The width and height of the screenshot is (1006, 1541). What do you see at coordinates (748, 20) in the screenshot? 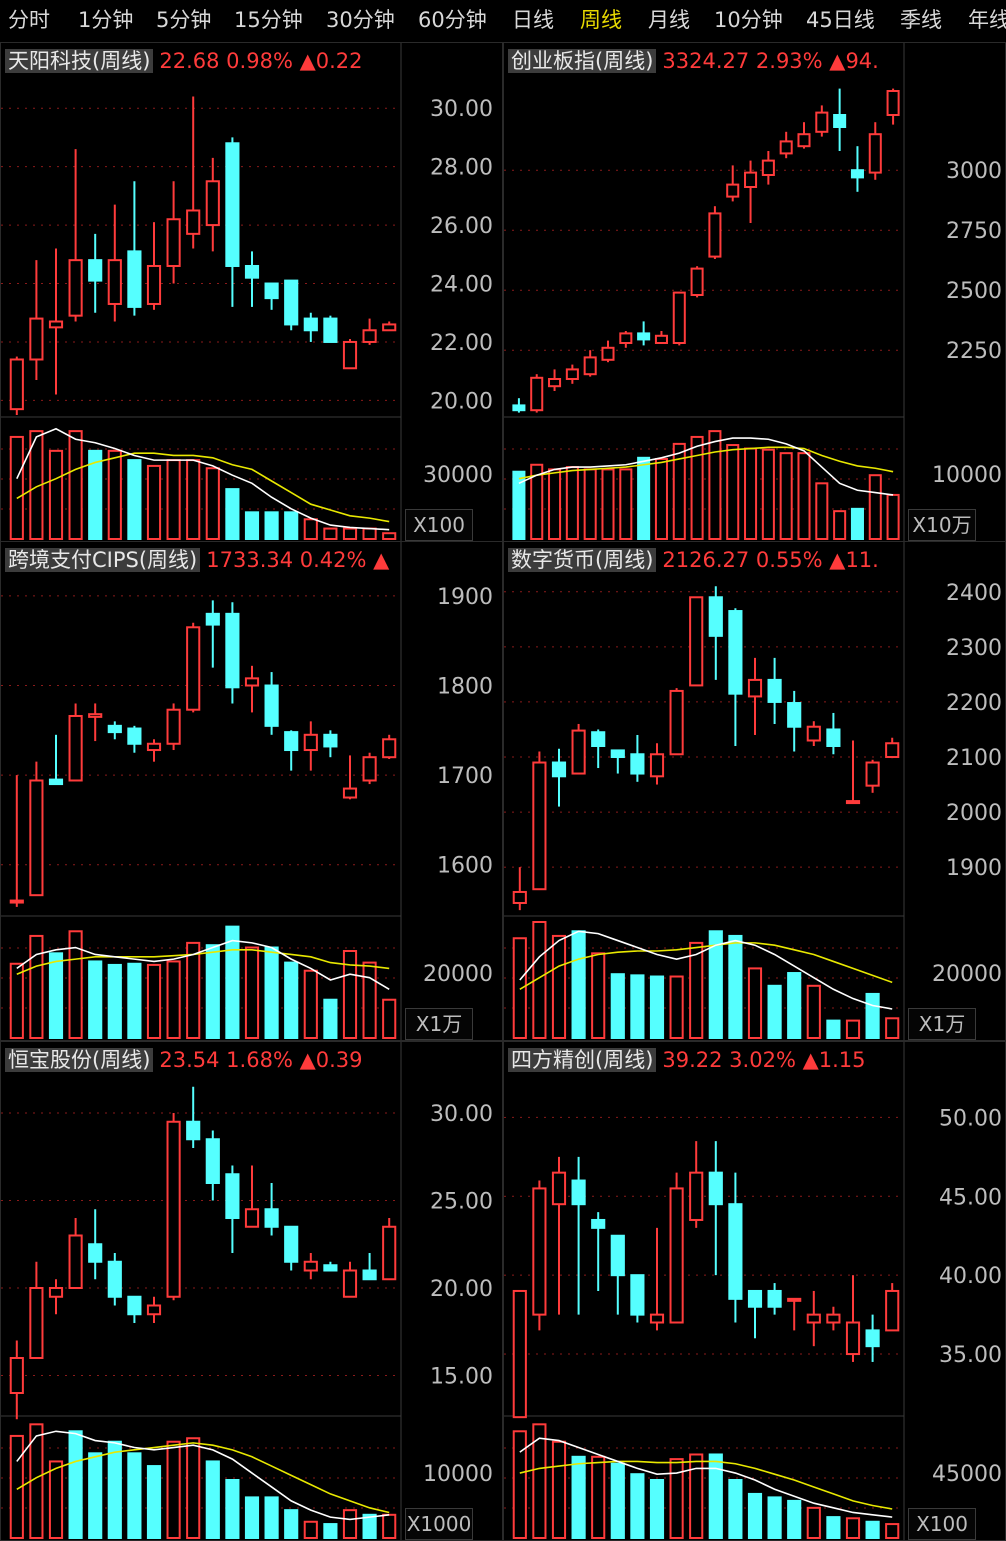
I see `tab-9: 10分钟` at bounding box center [748, 20].